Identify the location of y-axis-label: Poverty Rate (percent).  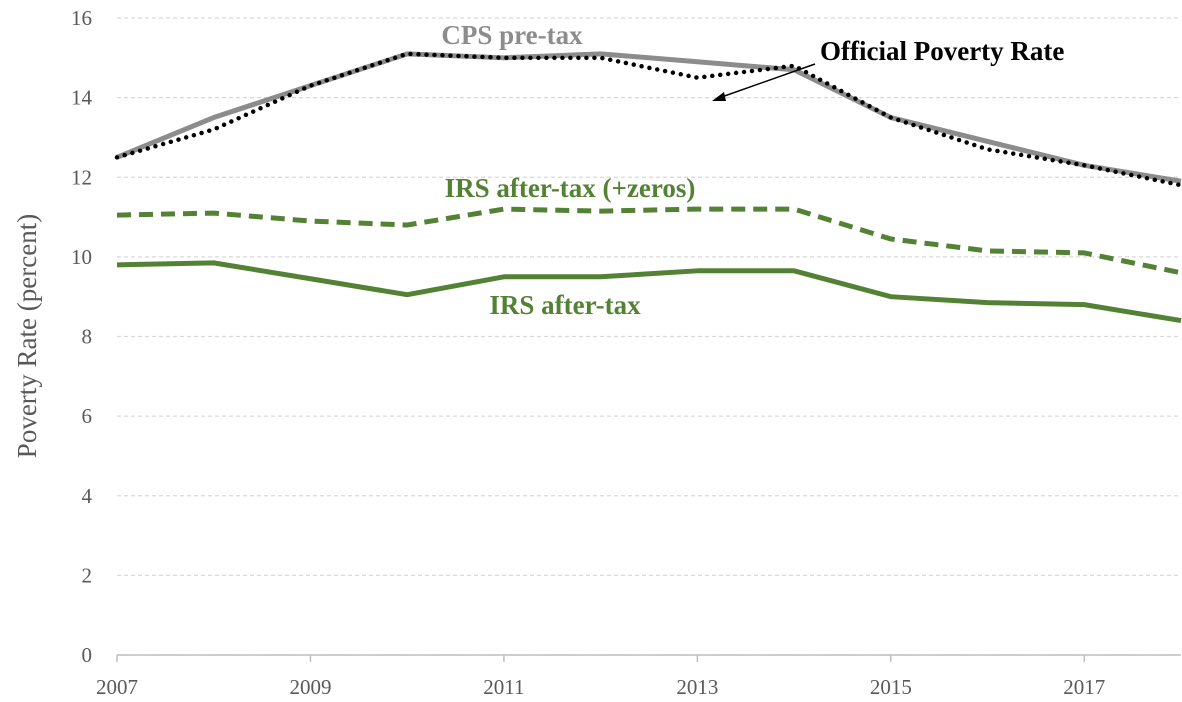
(27, 336).